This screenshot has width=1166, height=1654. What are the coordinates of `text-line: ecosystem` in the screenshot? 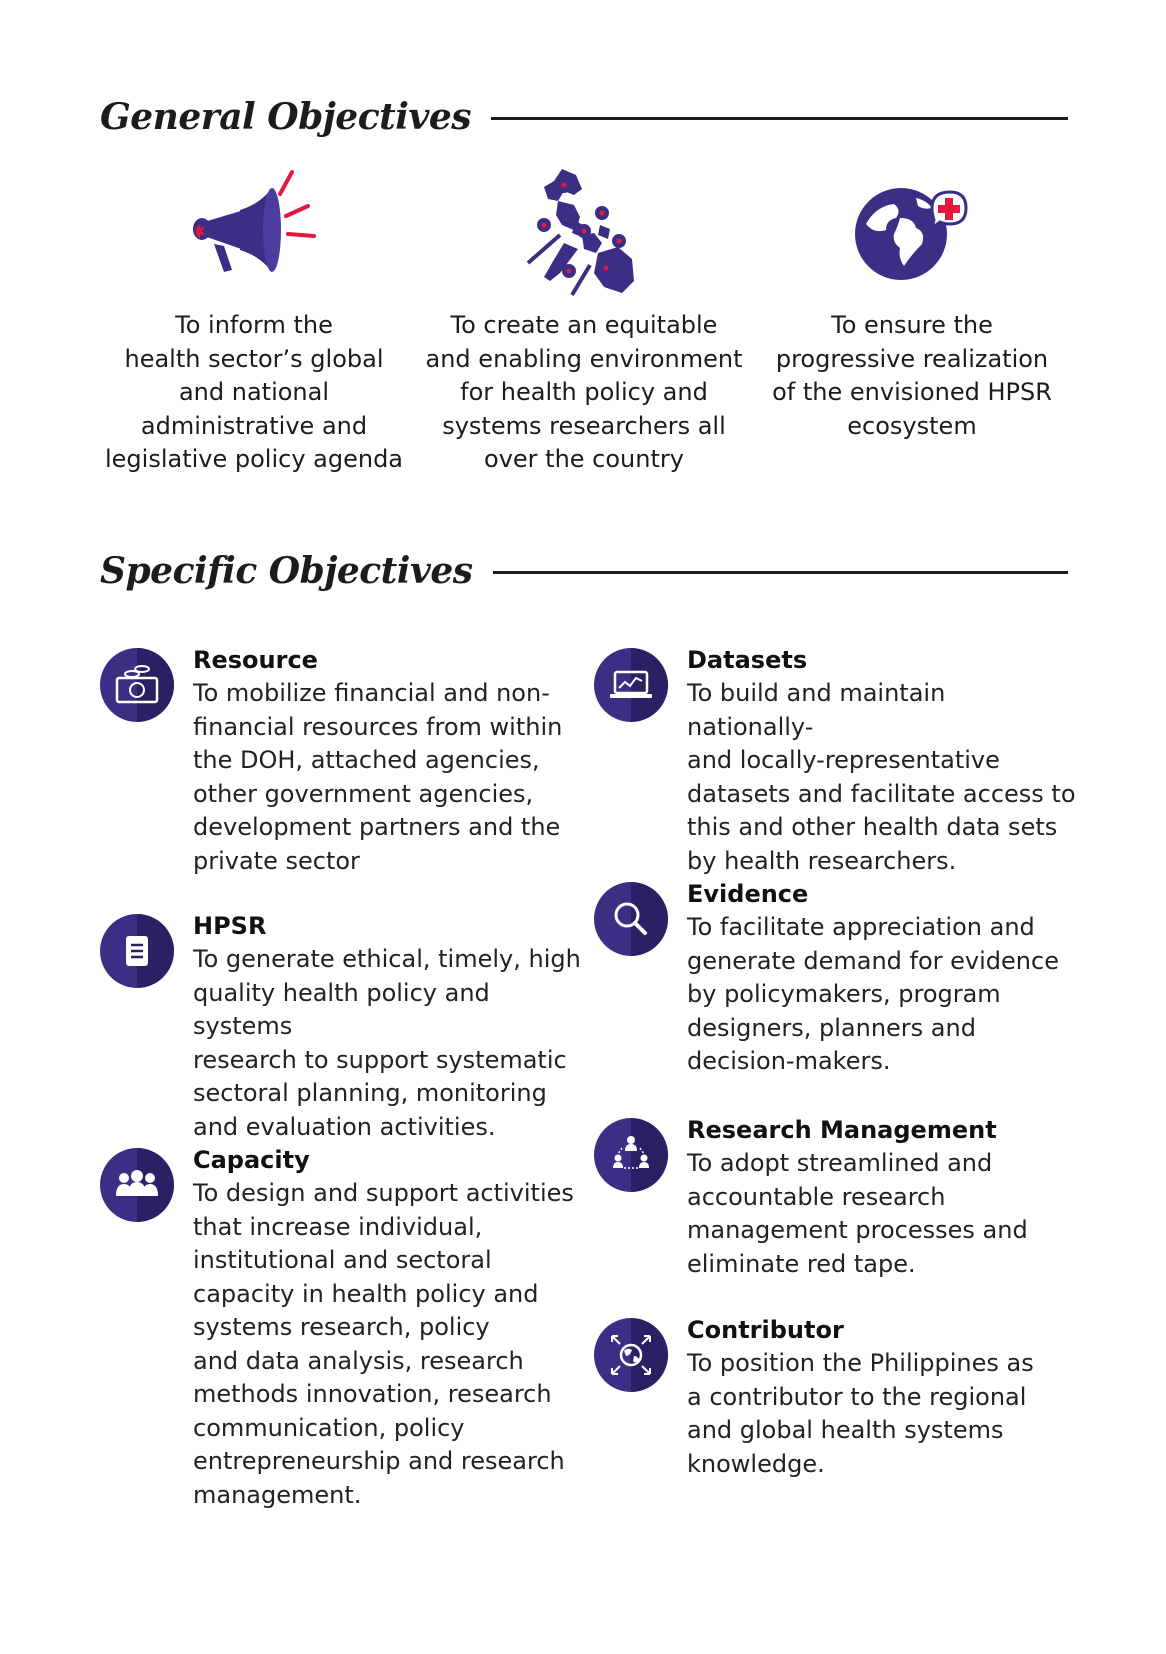 It's located at (912, 425).